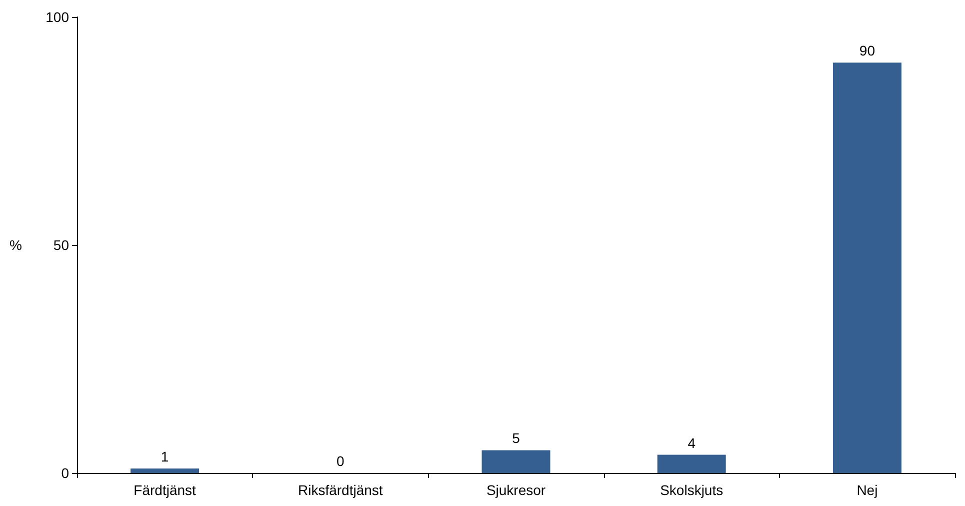 The image size is (965, 506). What do you see at coordinates (692, 442) in the screenshot?
I see `data-label: 4` at bounding box center [692, 442].